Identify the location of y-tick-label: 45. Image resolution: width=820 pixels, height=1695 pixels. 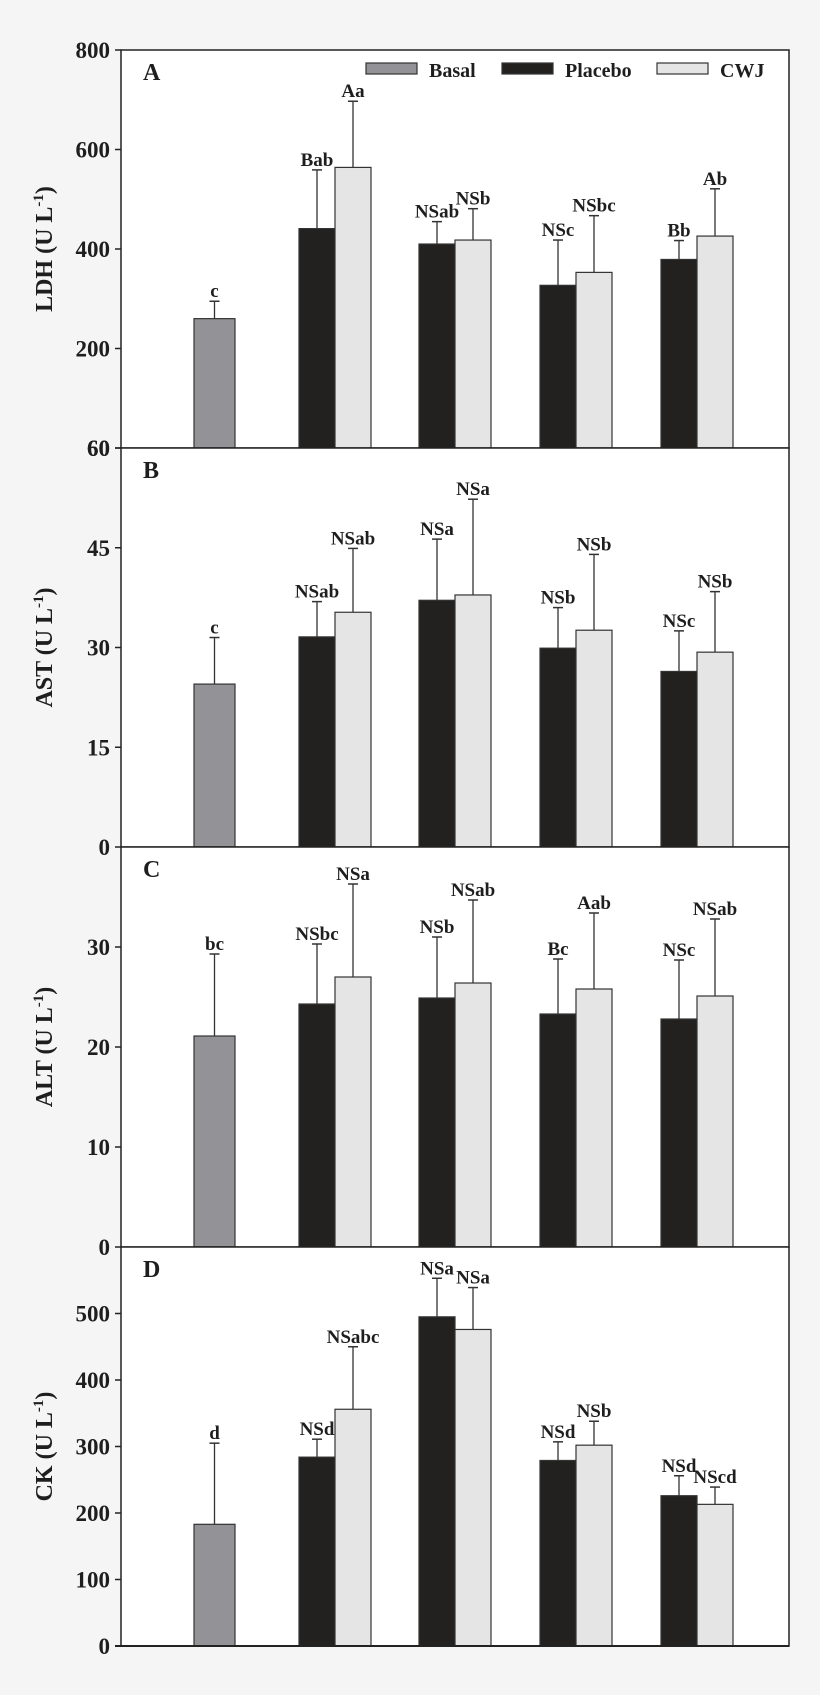
(98, 548).